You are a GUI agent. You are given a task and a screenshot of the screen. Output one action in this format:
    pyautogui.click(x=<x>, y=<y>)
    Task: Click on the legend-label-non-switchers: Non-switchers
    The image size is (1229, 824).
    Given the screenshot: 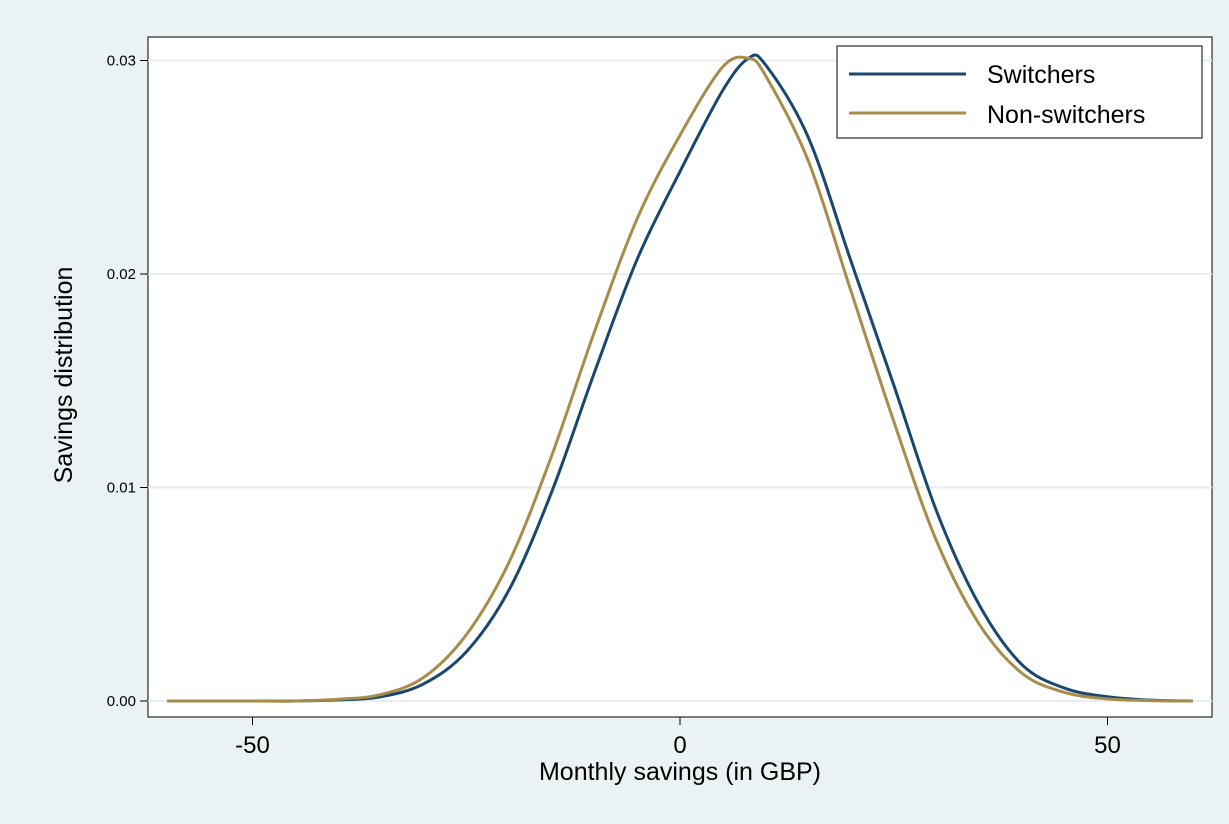 What is the action you would take?
    pyautogui.click(x=1066, y=115)
    